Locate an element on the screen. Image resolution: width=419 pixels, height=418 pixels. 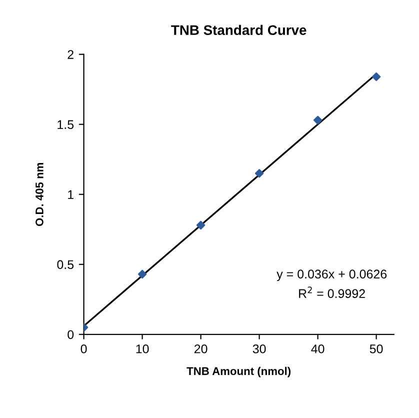
annotation: y = 0.036x + 0.0626 is located at coordinates (331, 275).